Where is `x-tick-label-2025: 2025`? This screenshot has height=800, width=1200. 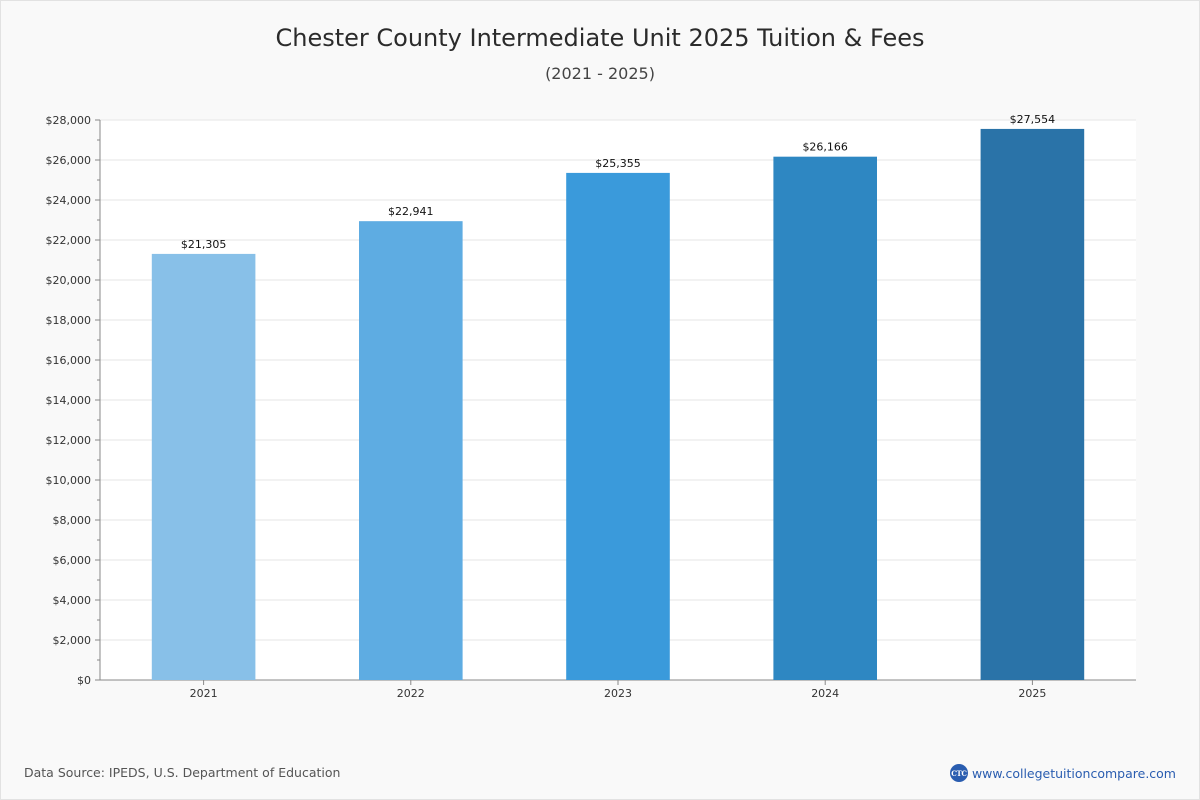 x-tick-label-2025: 2025 is located at coordinates (1032, 693).